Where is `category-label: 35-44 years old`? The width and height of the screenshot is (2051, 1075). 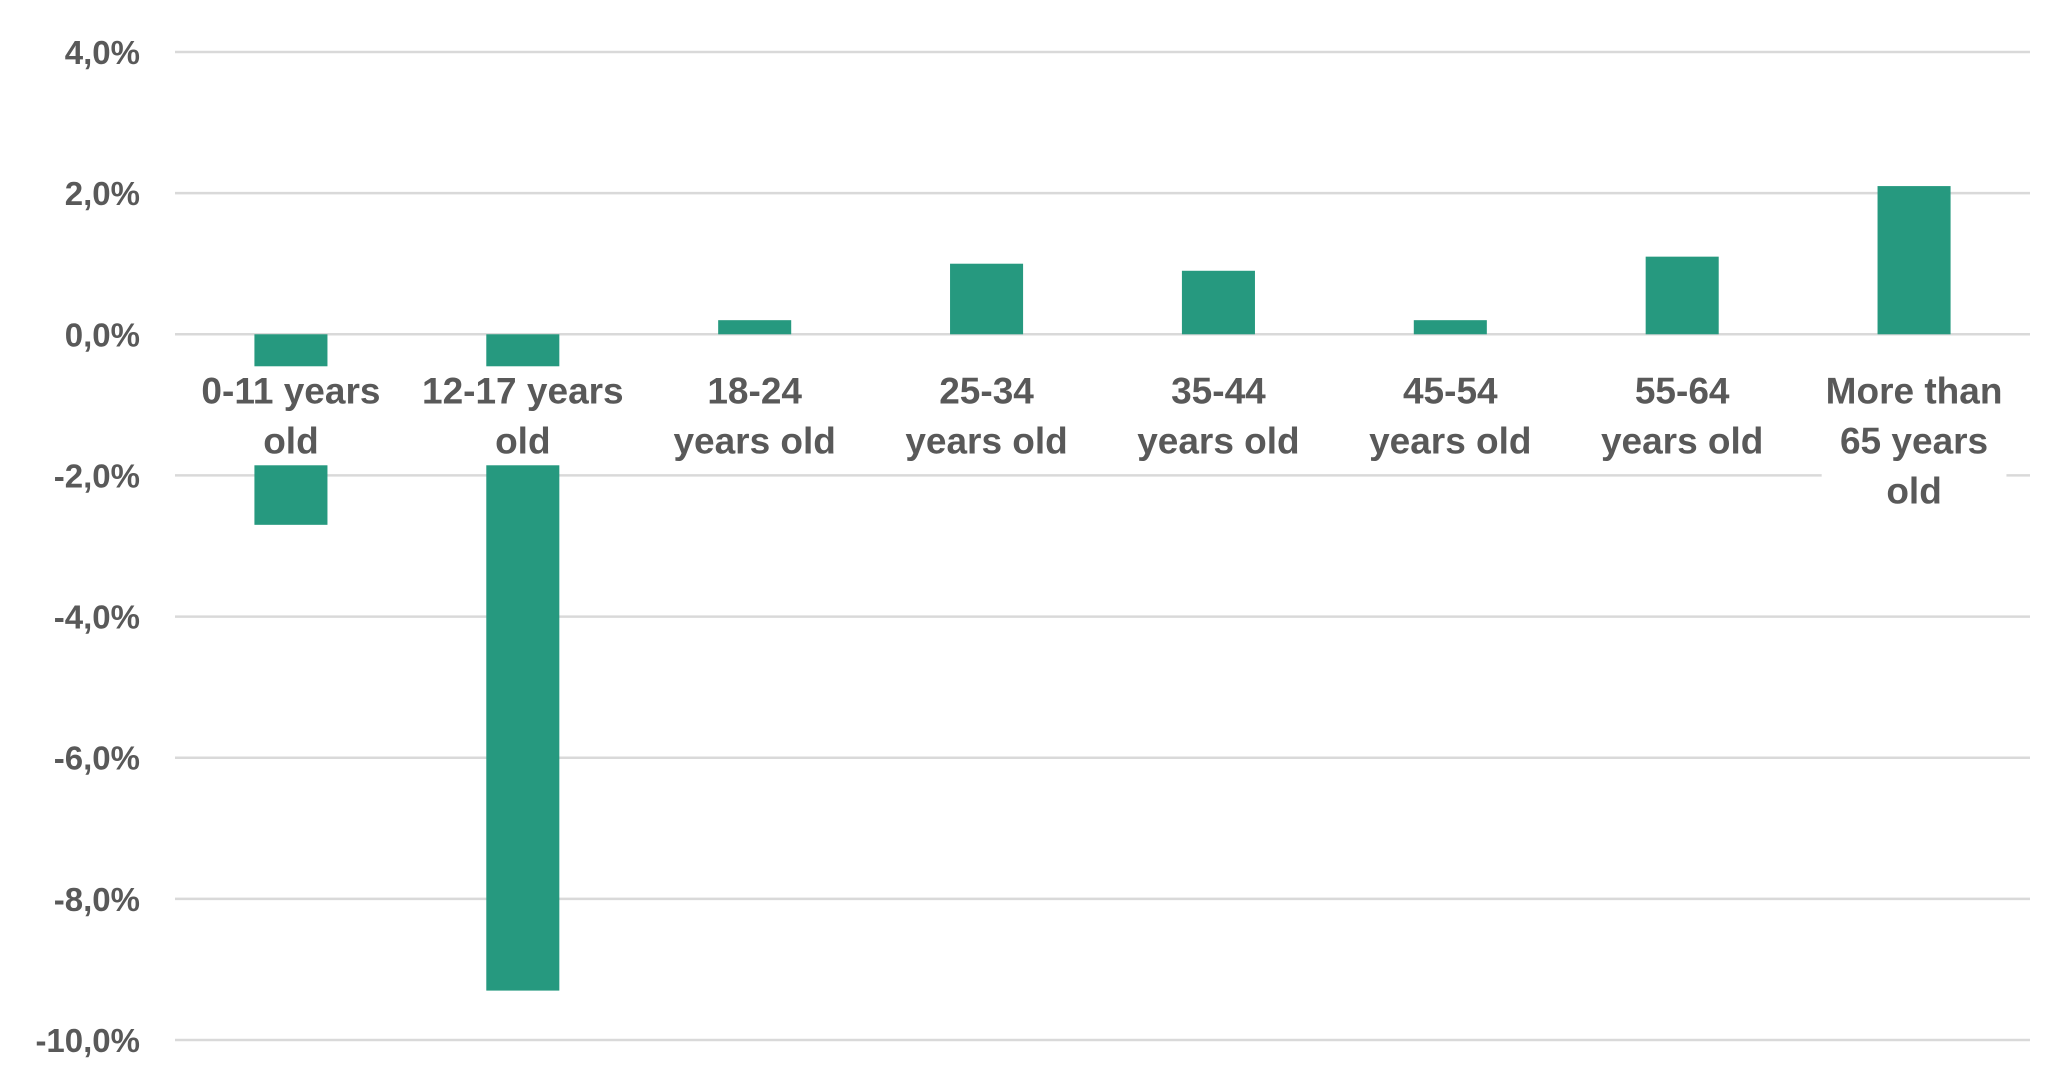 category-label: 35-44 years old is located at coordinates (1218, 416).